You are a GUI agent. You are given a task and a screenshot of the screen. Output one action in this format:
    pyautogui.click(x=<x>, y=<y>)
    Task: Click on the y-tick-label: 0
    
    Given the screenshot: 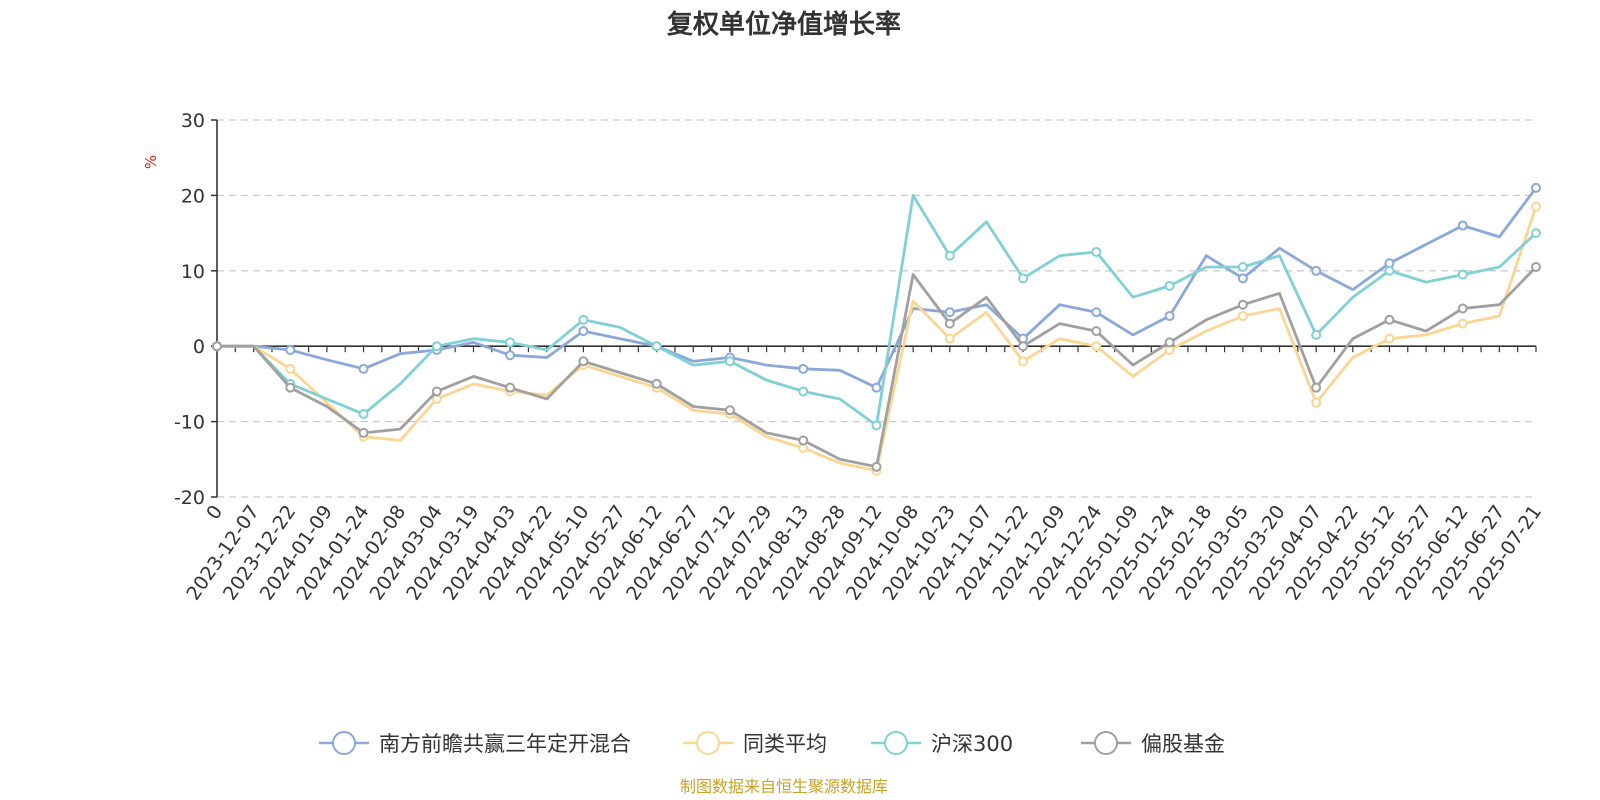 What is the action you would take?
    pyautogui.click(x=199, y=347)
    